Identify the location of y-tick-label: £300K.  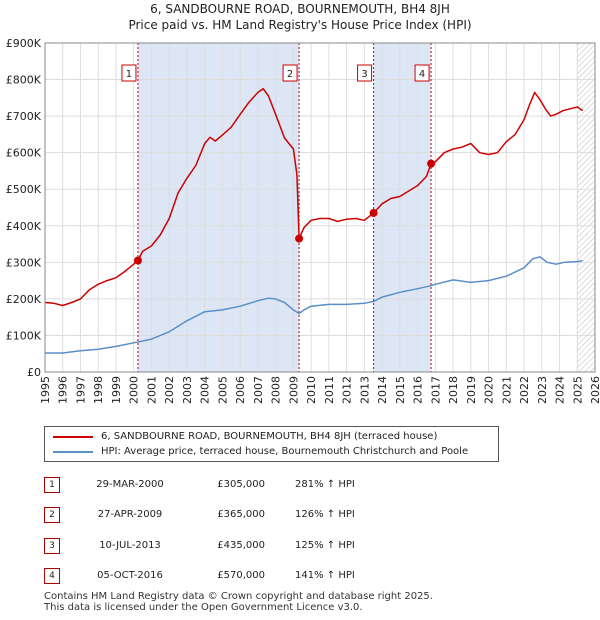
(24, 262).